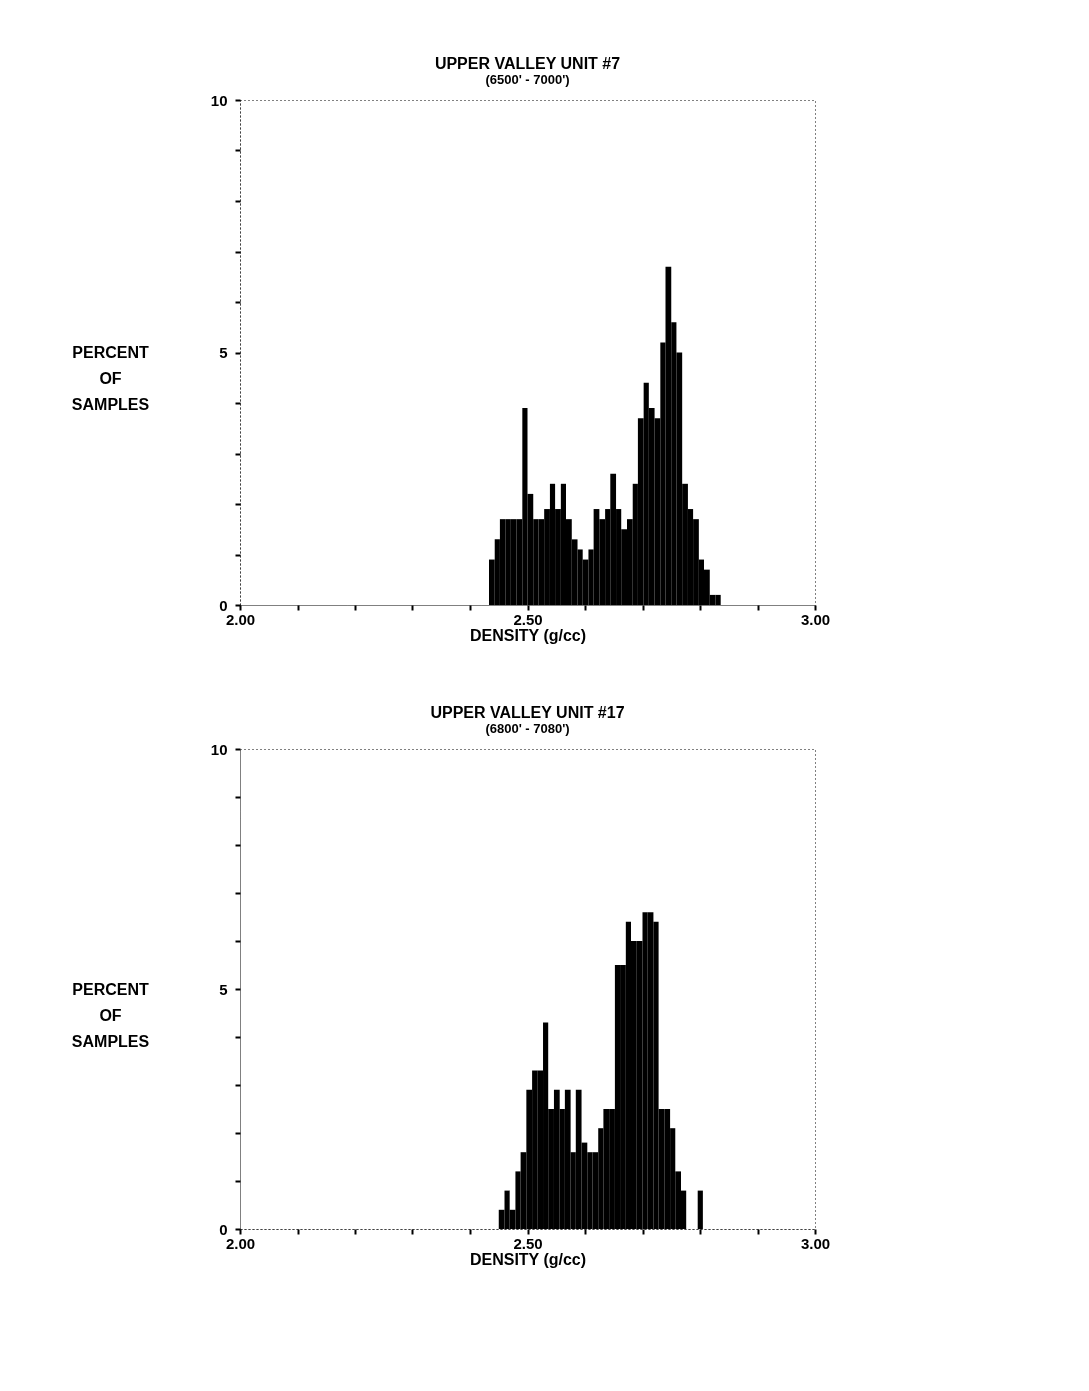 This screenshot has height=1391, width=1089. Describe the element at coordinates (527, 63) in the screenshot. I see `chart-title: UPPER VALLEY UNIT #7` at that location.